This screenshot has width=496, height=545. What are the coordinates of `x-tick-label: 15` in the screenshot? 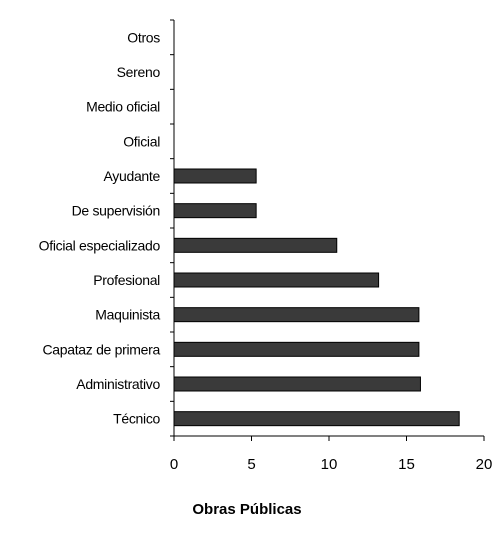 It's located at (406, 464).